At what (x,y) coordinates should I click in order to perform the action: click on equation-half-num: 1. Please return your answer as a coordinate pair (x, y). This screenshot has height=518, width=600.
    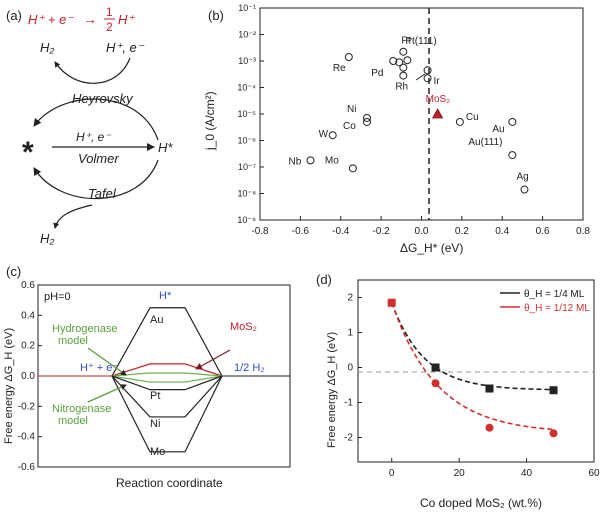
    Looking at the image, I should click on (109, 12).